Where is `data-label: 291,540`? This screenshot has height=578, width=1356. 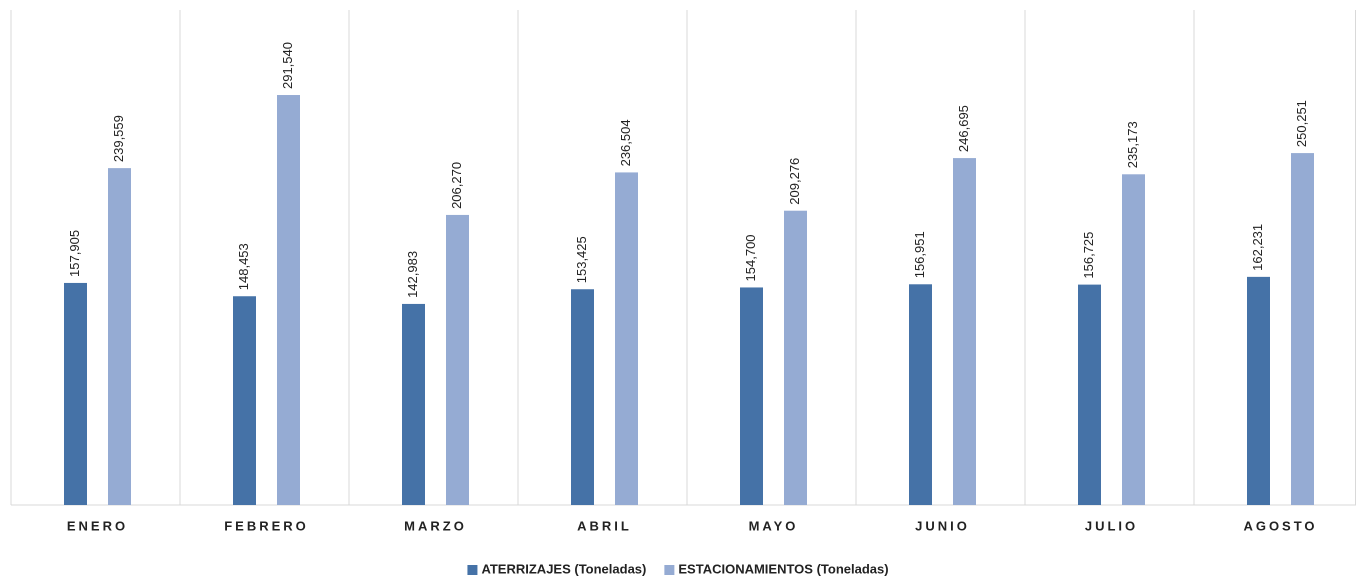
data-label: 291,540 is located at coordinates (287, 65).